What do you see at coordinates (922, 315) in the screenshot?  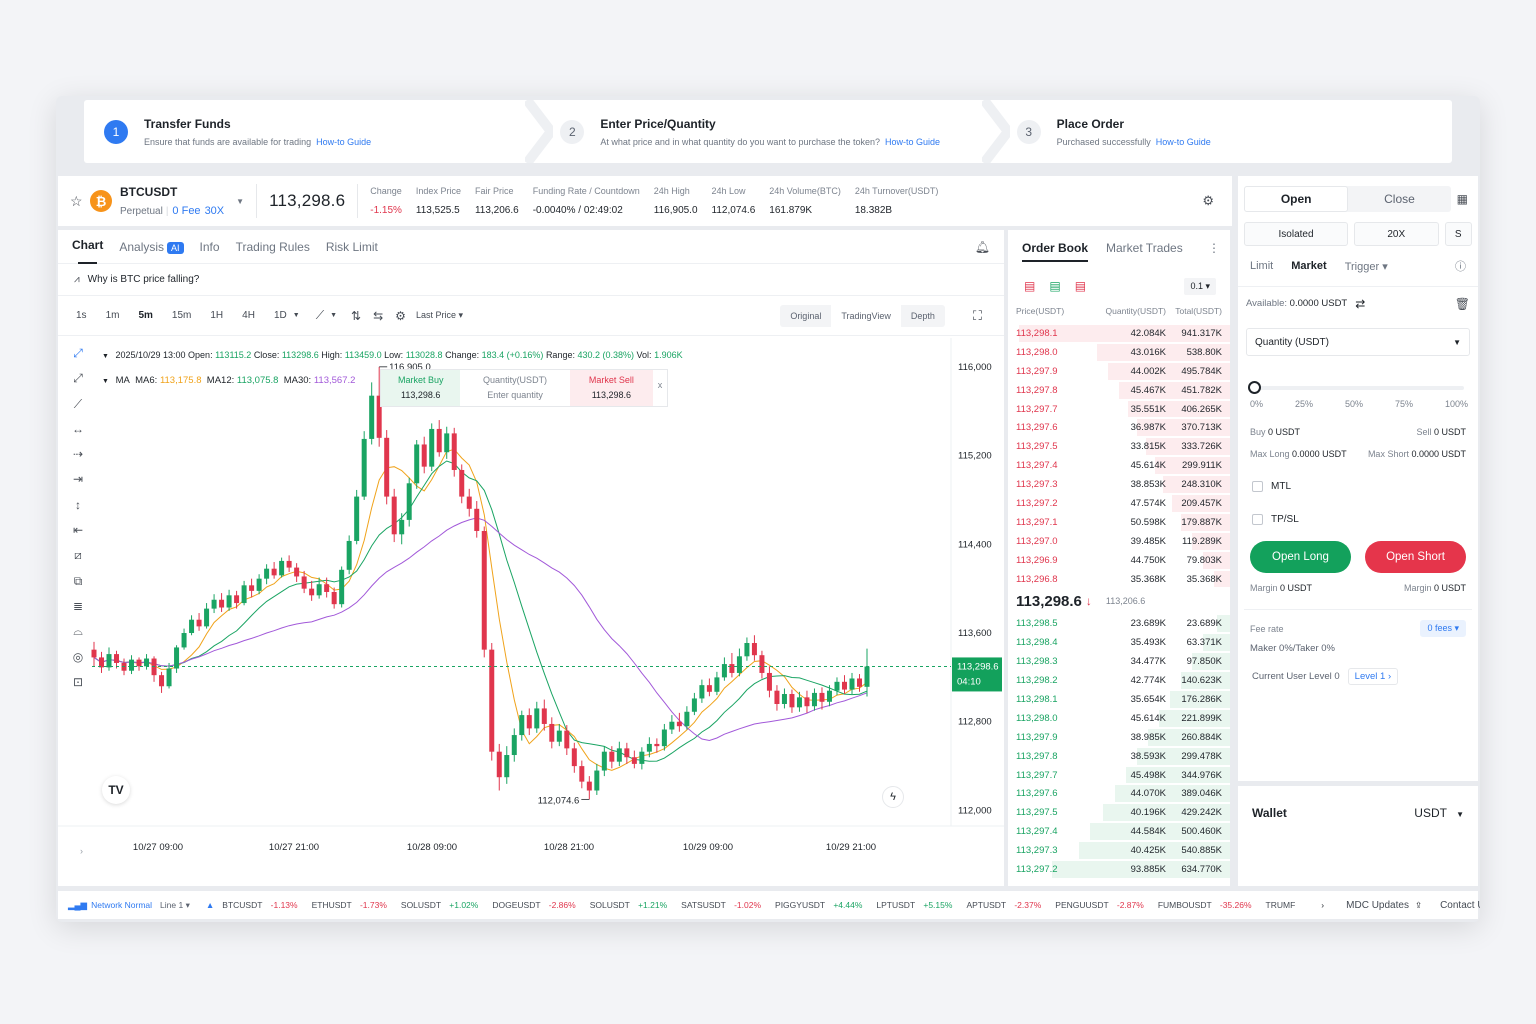 I see `view-depth: Depth` at bounding box center [922, 315].